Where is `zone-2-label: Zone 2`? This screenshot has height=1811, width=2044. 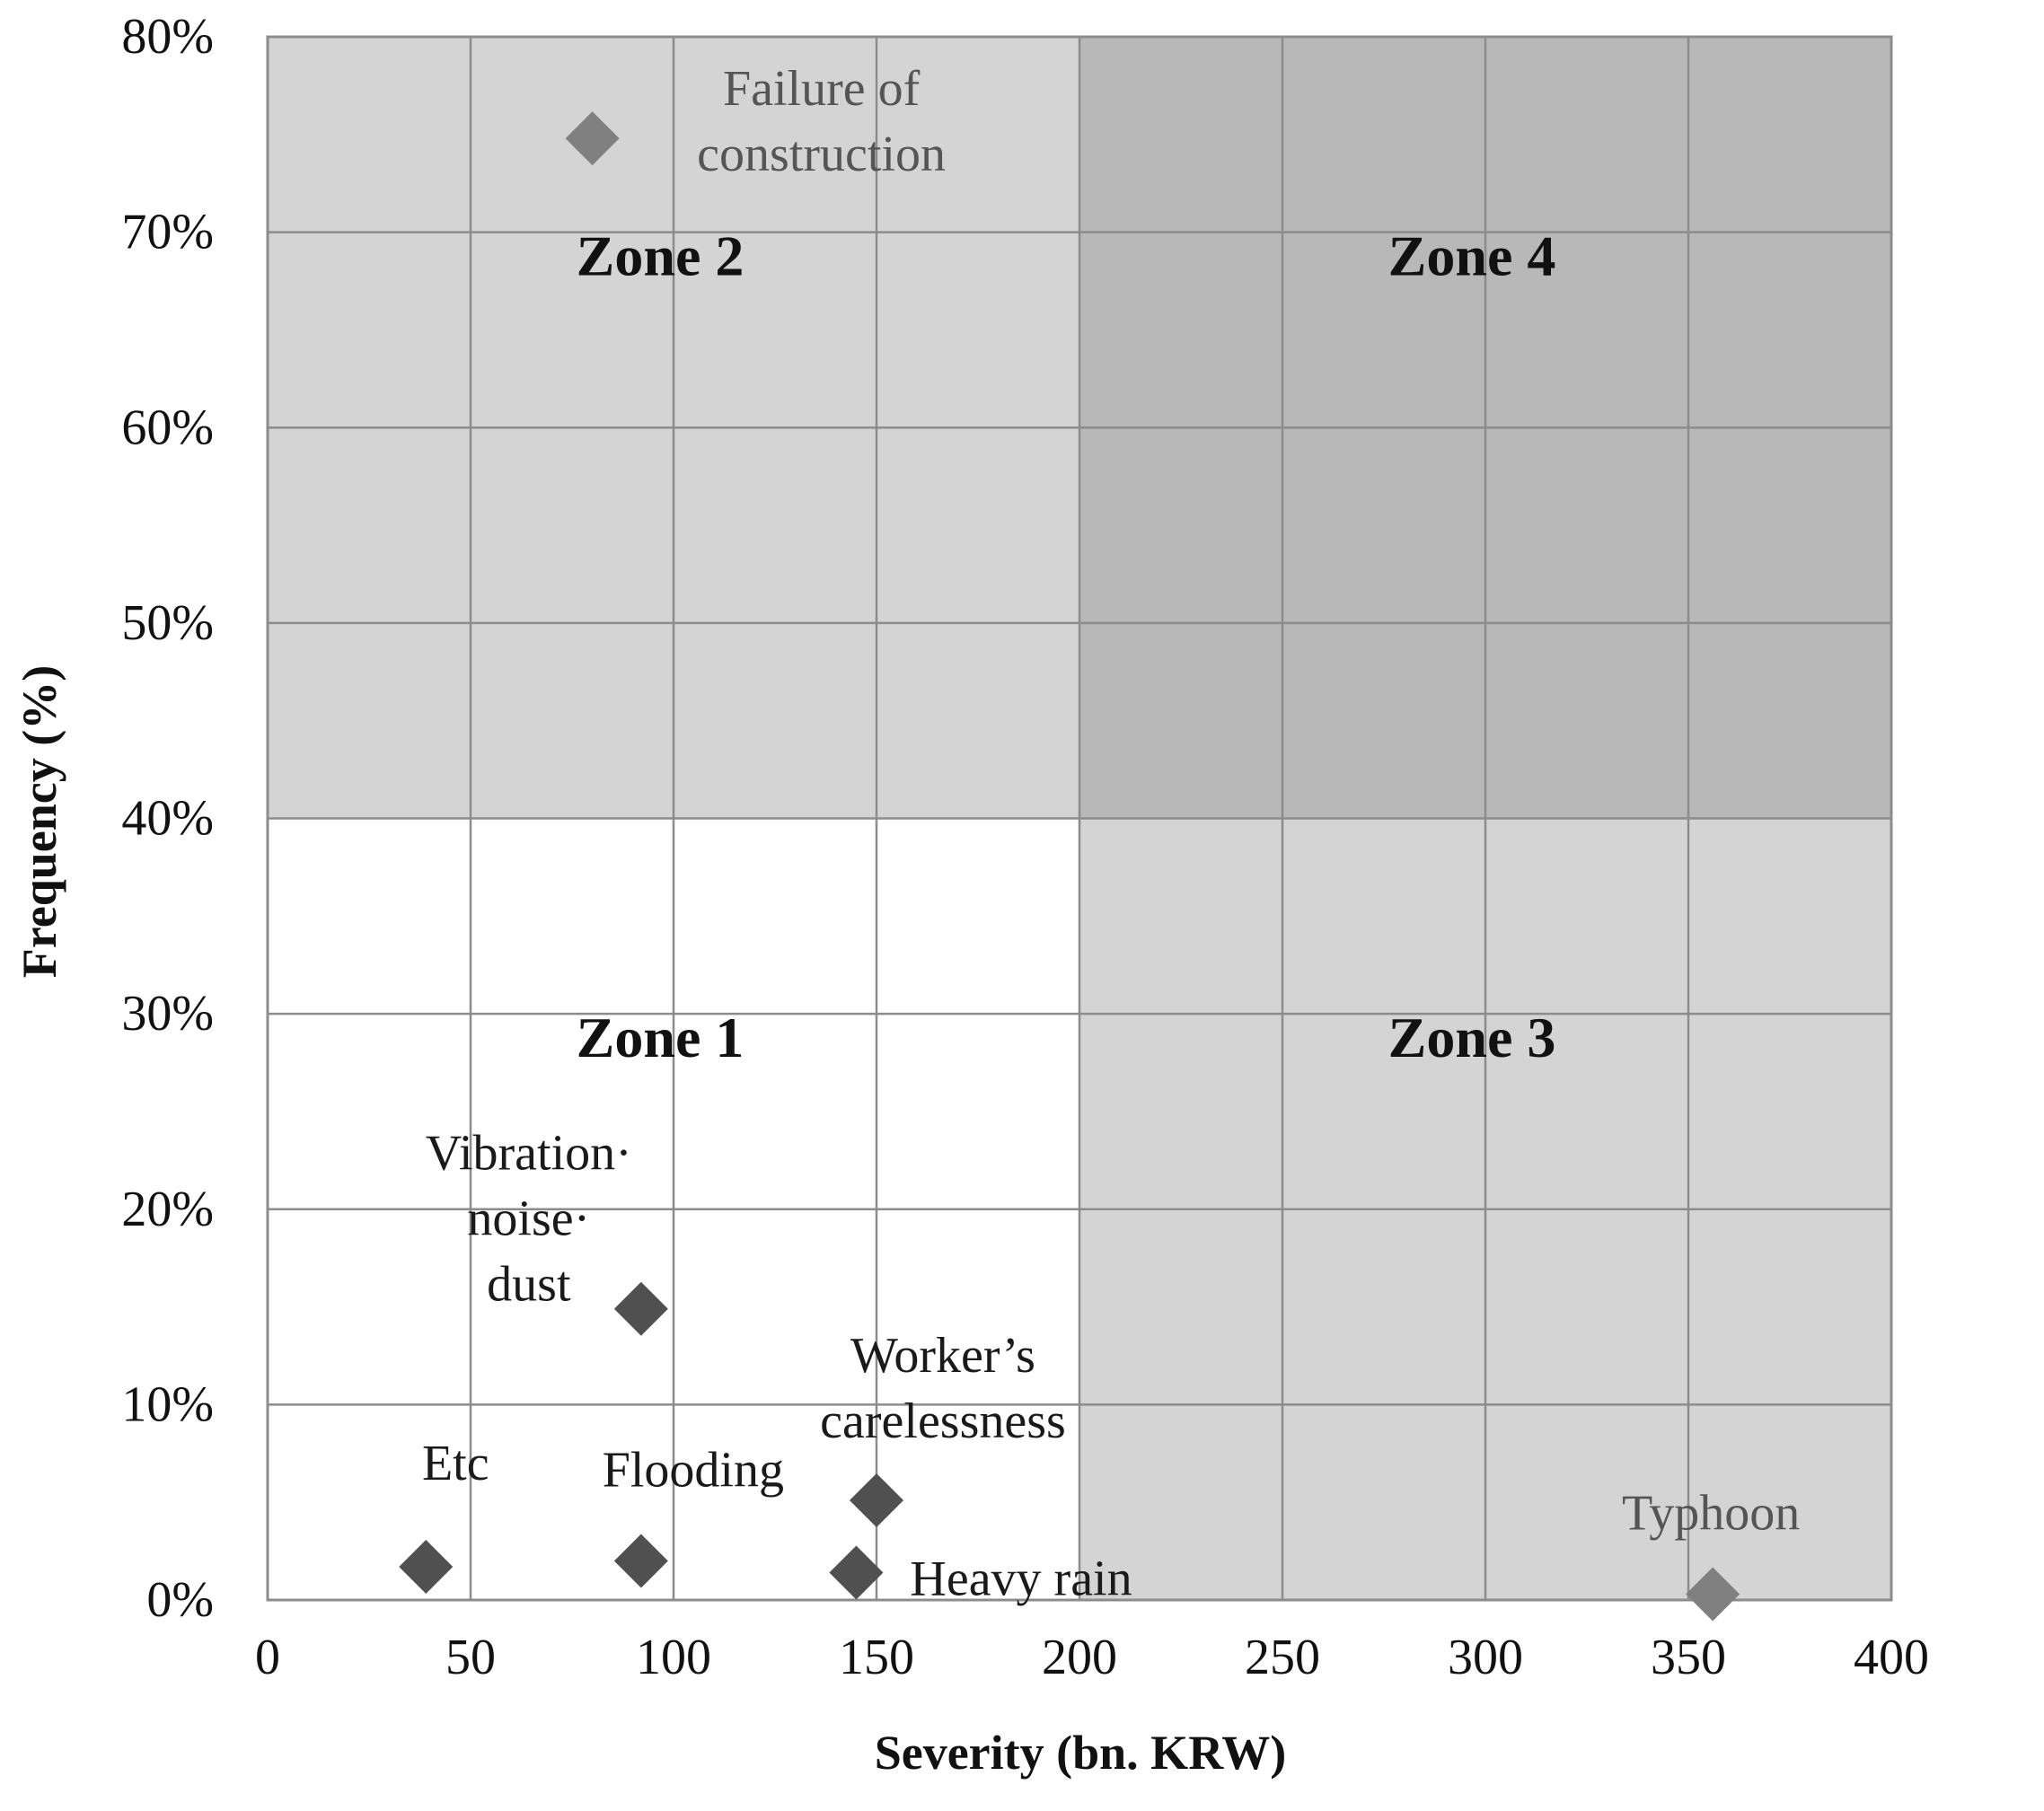 zone-2-label: Zone 2 is located at coordinates (661, 256).